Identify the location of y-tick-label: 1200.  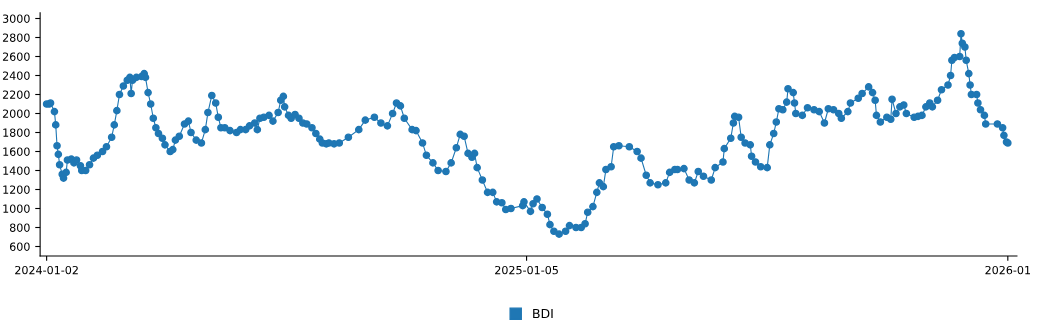
(16, 189).